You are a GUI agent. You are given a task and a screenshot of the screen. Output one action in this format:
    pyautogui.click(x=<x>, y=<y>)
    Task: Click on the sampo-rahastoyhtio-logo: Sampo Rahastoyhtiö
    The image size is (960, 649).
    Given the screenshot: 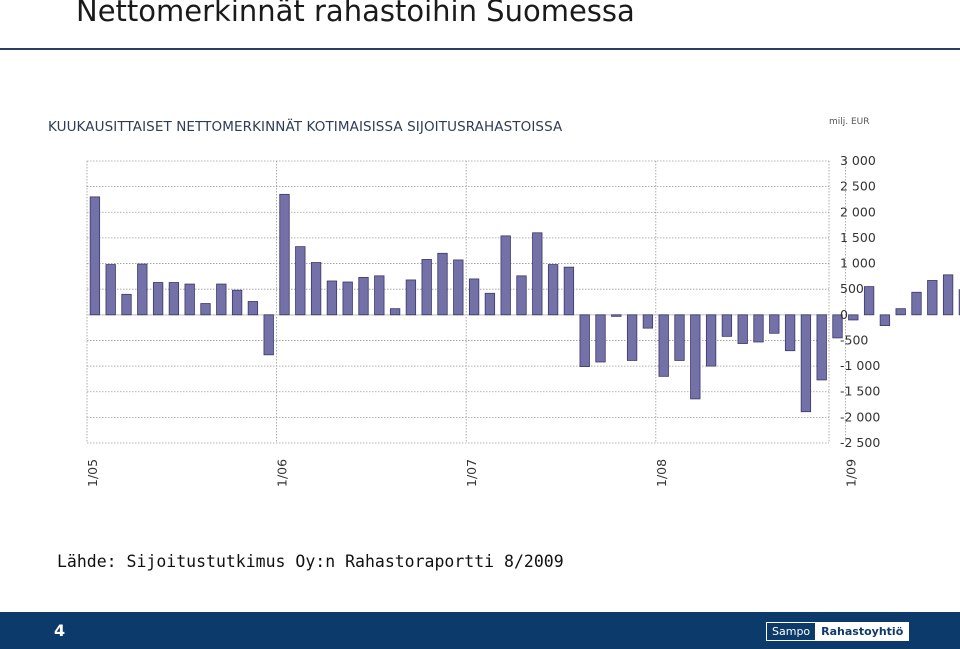 What is the action you would take?
    pyautogui.click(x=838, y=631)
    